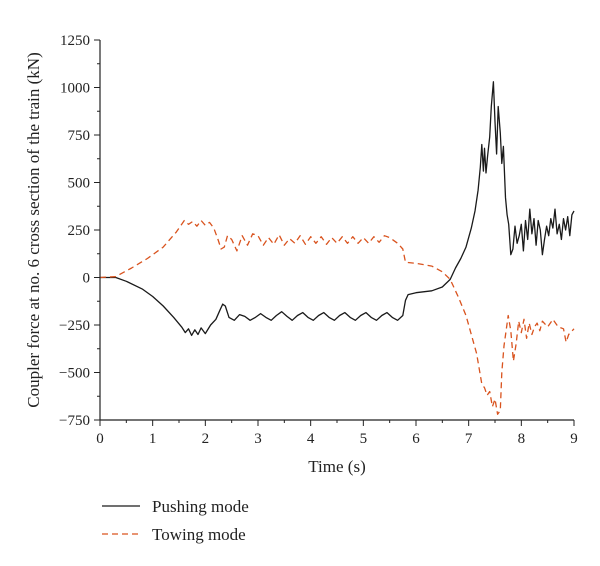 This screenshot has height=566, width=600. I want to click on y-tick-label: 250, so click(79, 231).